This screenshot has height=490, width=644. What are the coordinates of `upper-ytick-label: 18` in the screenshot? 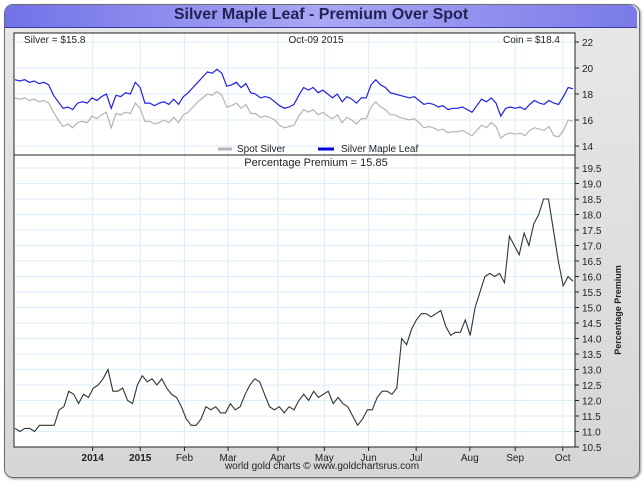 It's located at (588, 95).